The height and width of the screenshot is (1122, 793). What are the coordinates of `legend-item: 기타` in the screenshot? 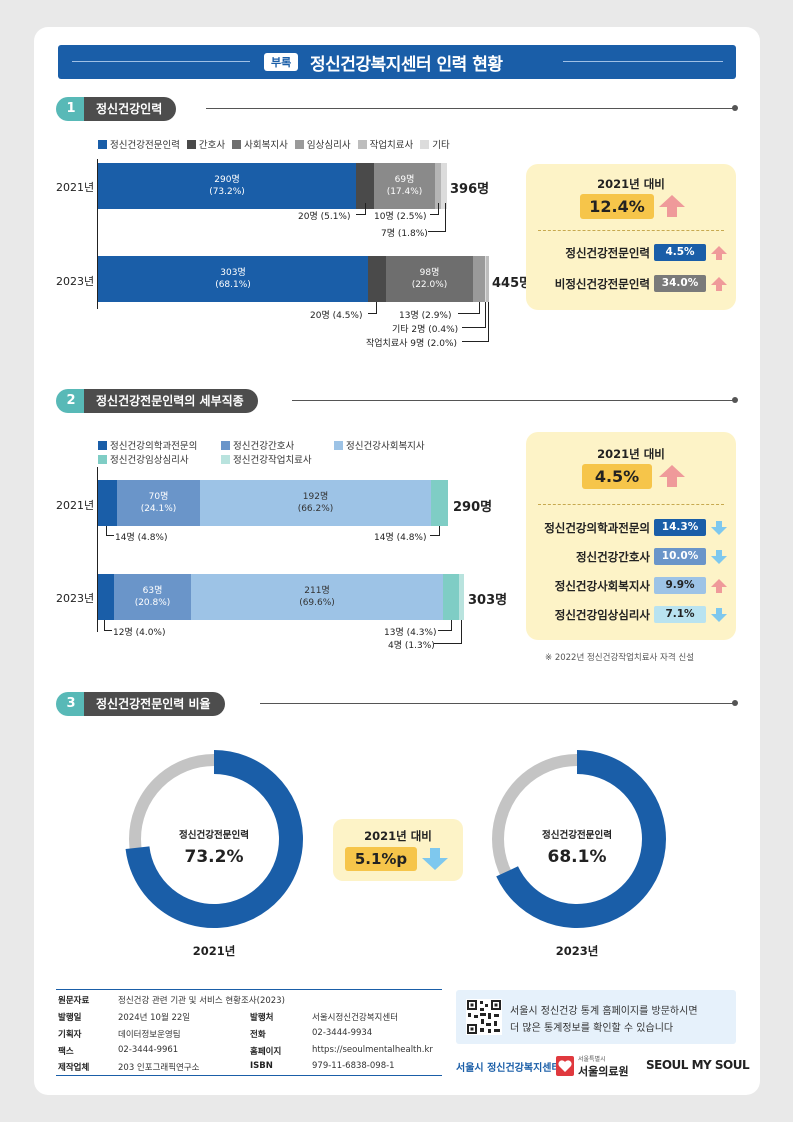 It's located at (435, 144).